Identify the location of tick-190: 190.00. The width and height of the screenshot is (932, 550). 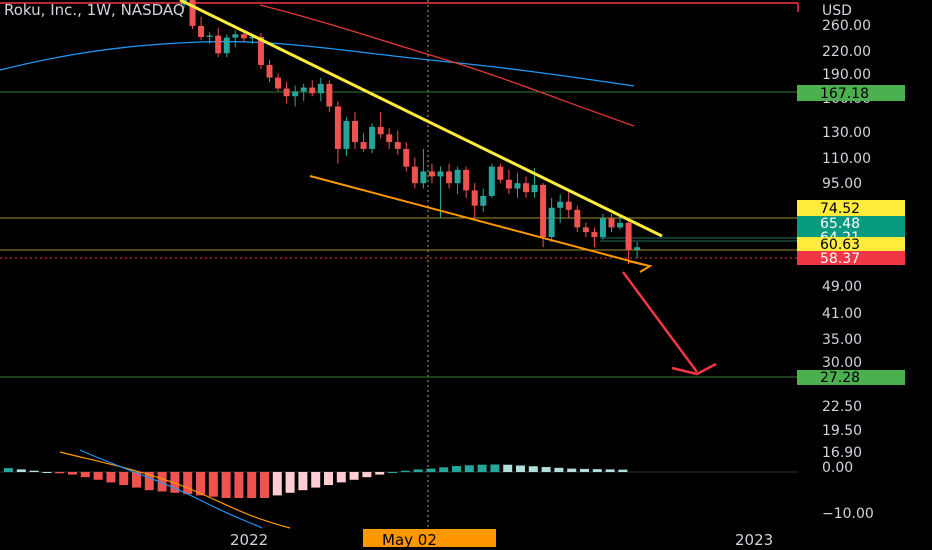
(846, 75).